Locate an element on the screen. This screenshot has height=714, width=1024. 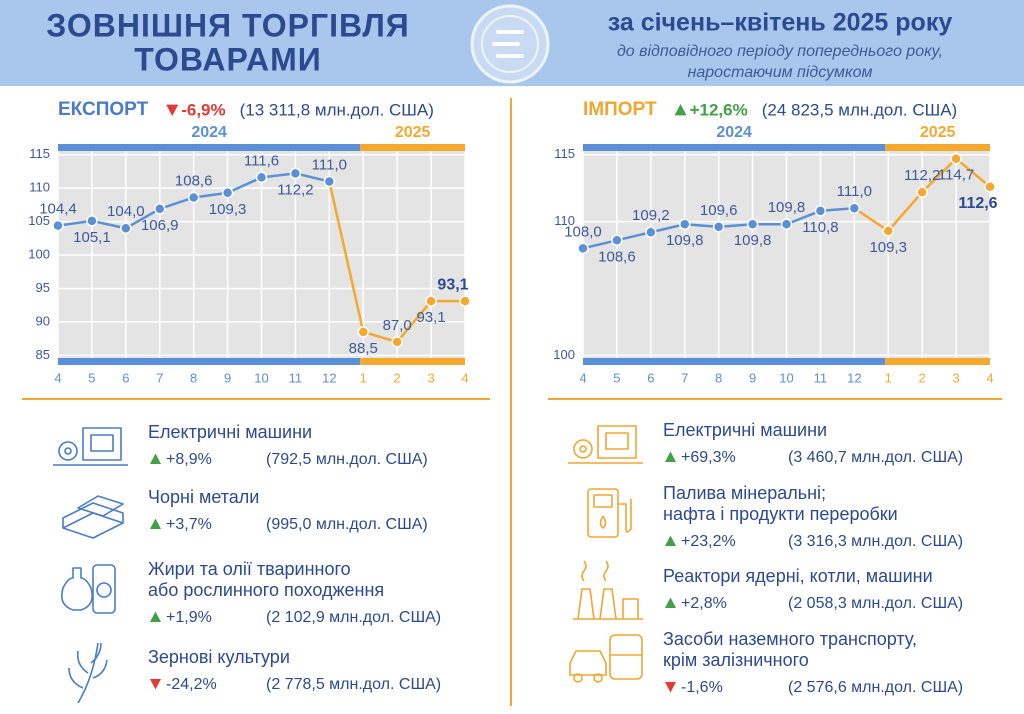
value-label: 105,1 is located at coordinates (92, 237).